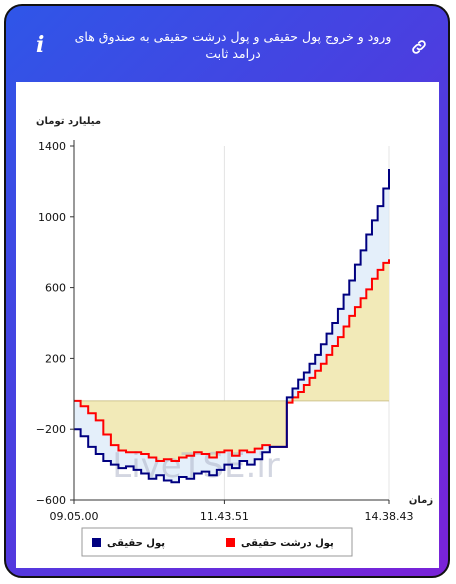 Image resolution: width=456 pixels, height=584 pixels. What do you see at coordinates (52, 217) in the screenshot?
I see `y-tick-label: 1000` at bounding box center [52, 217].